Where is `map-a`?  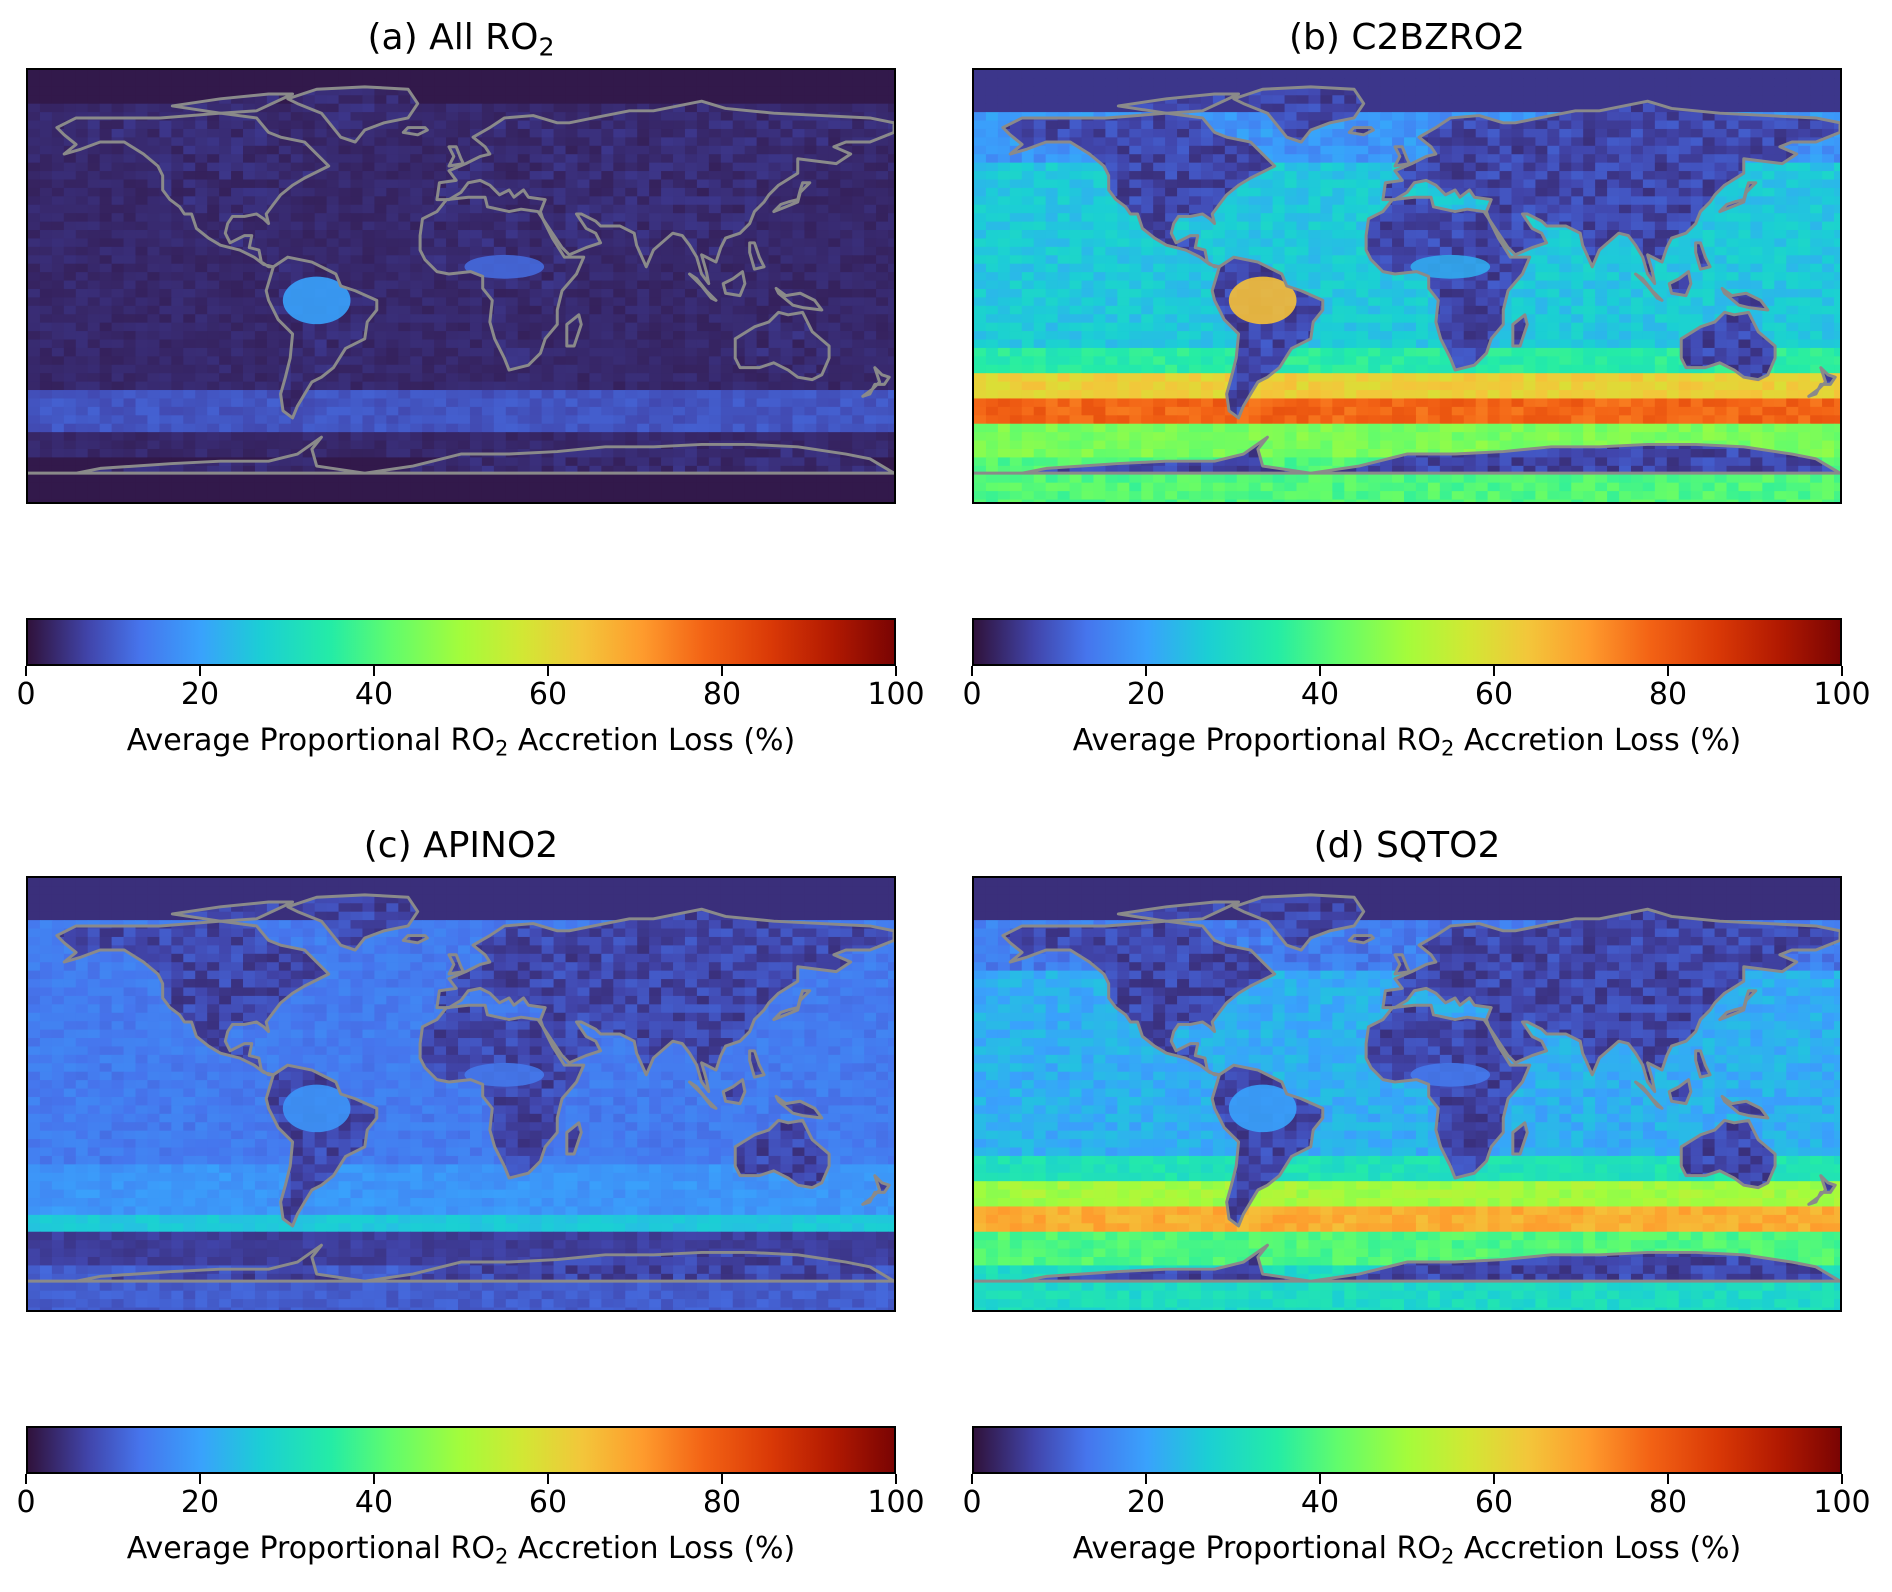 map-a is located at coordinates (461, 286).